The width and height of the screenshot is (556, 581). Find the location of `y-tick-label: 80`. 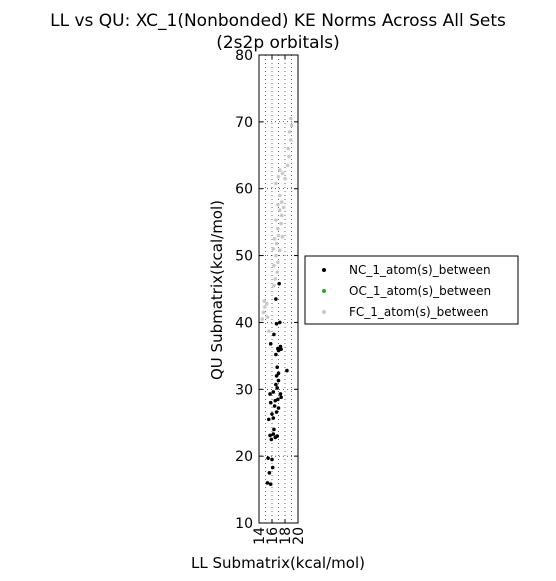

y-tick-label: 80 is located at coordinates (244, 56).